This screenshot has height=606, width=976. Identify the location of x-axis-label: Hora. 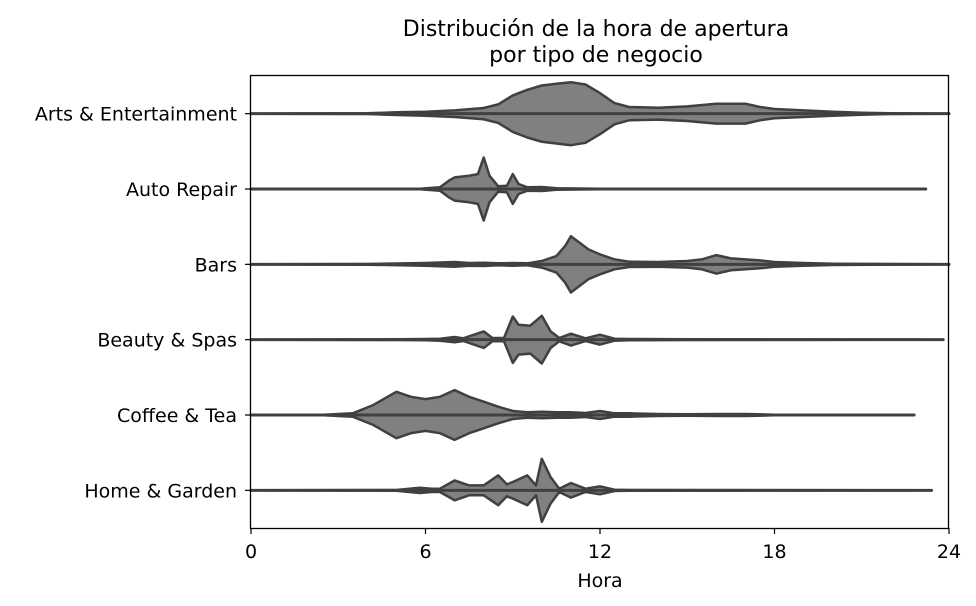
(599, 581).